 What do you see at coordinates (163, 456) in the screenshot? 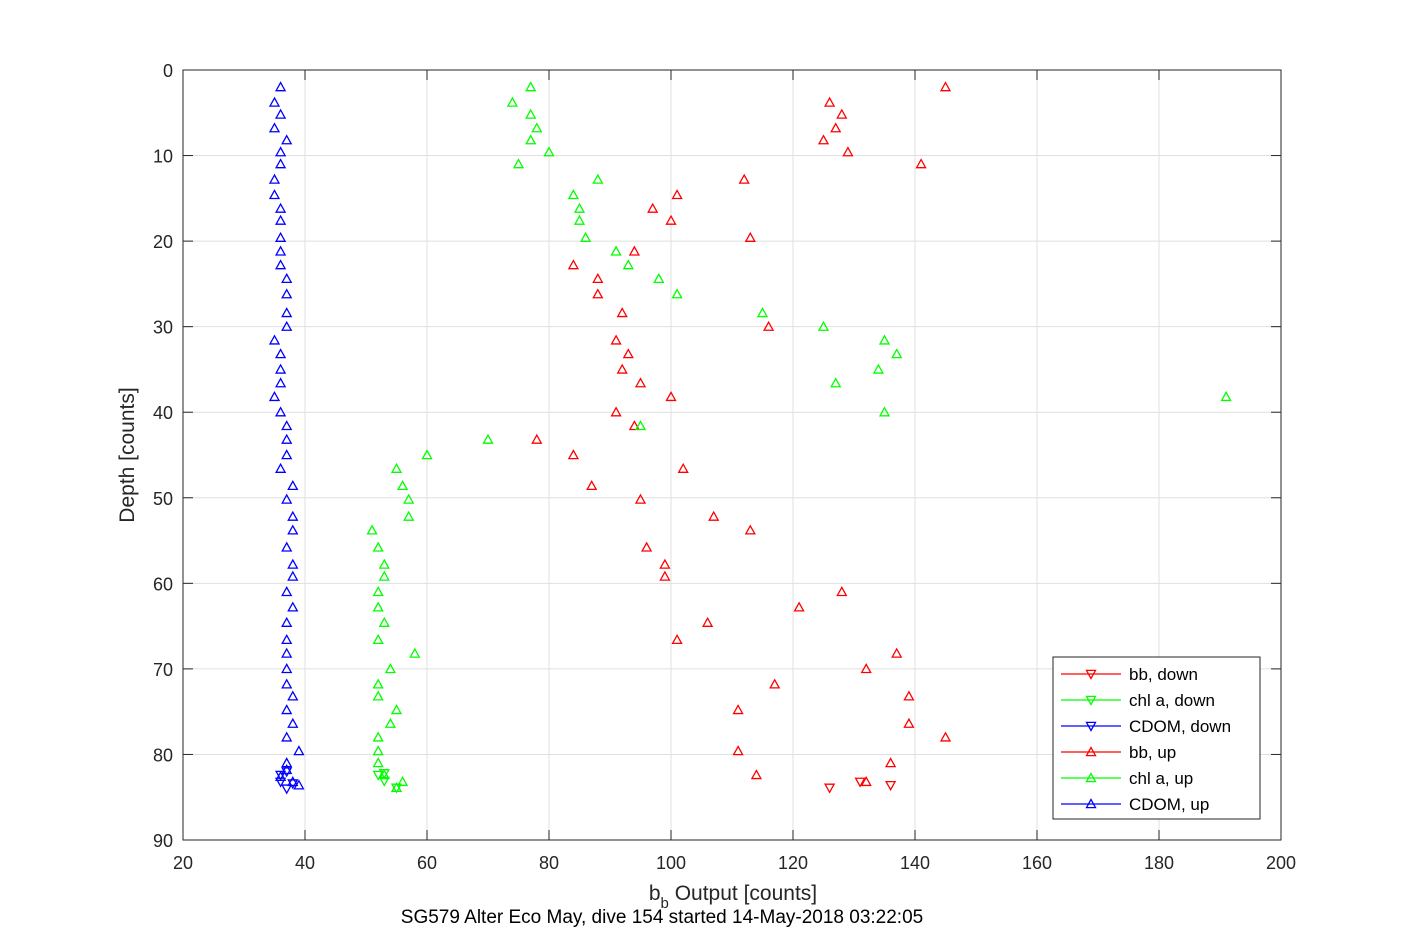
I see `y-tick-labels: 0 10 20 30 40 50 60 70 80 90` at bounding box center [163, 456].